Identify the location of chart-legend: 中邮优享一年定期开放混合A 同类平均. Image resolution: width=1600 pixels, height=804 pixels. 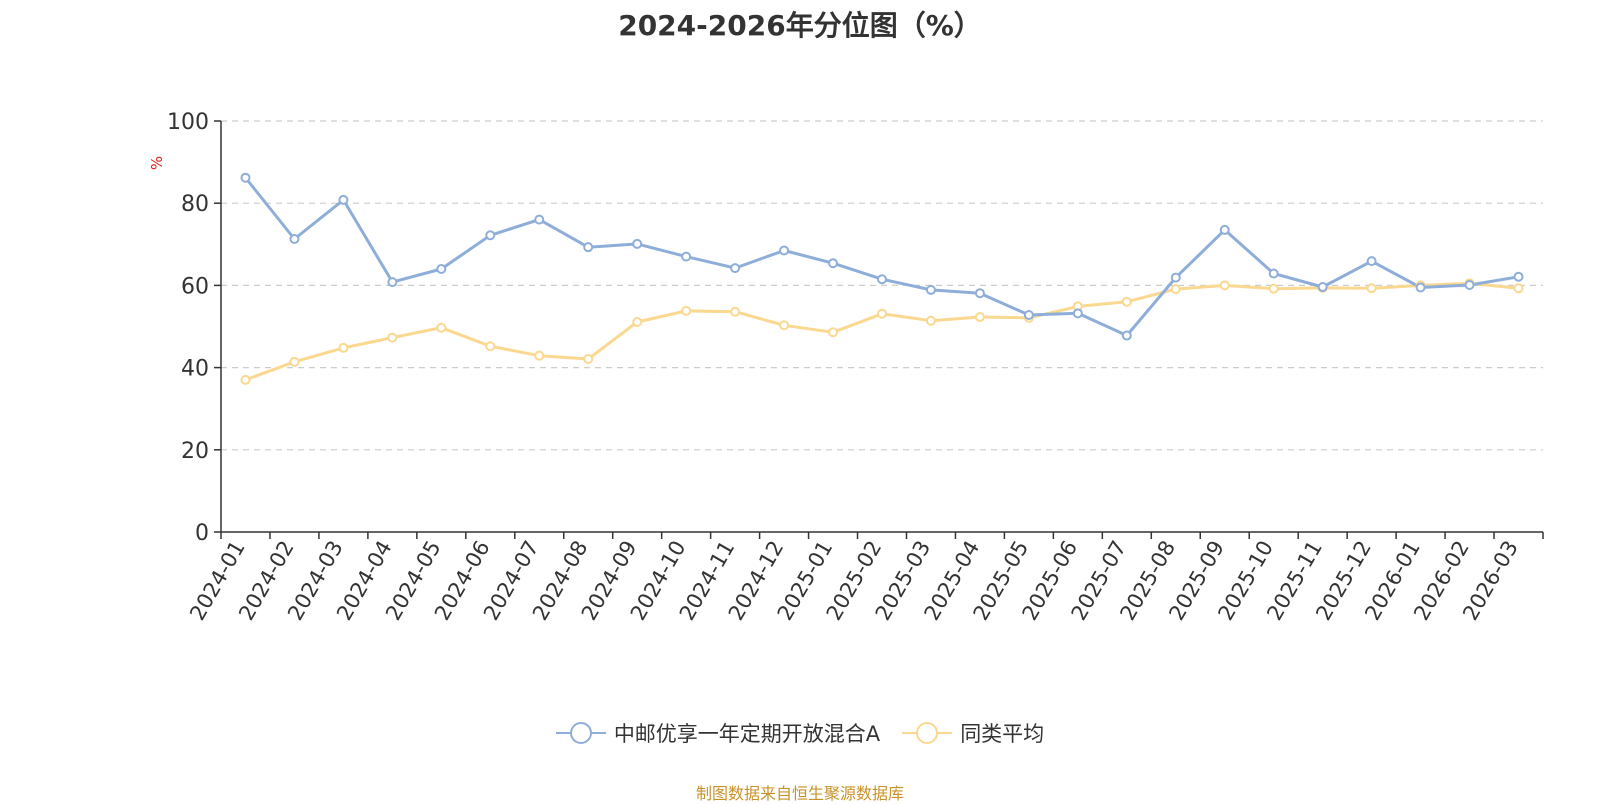
(800, 733).